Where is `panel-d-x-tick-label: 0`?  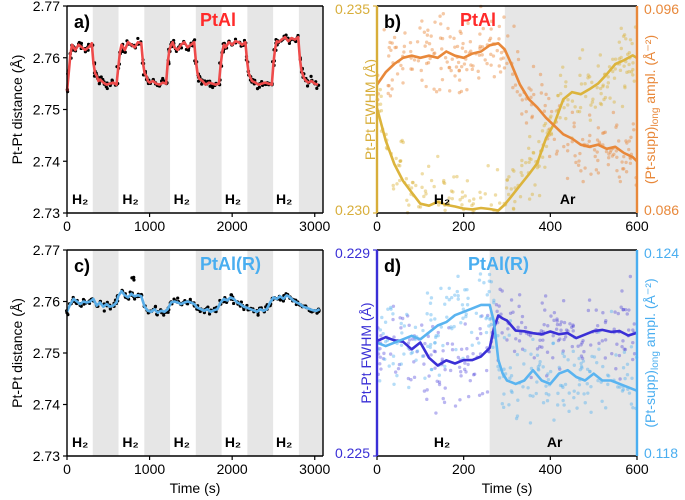
panel-d-x-tick-label: 0 is located at coordinates (377, 469).